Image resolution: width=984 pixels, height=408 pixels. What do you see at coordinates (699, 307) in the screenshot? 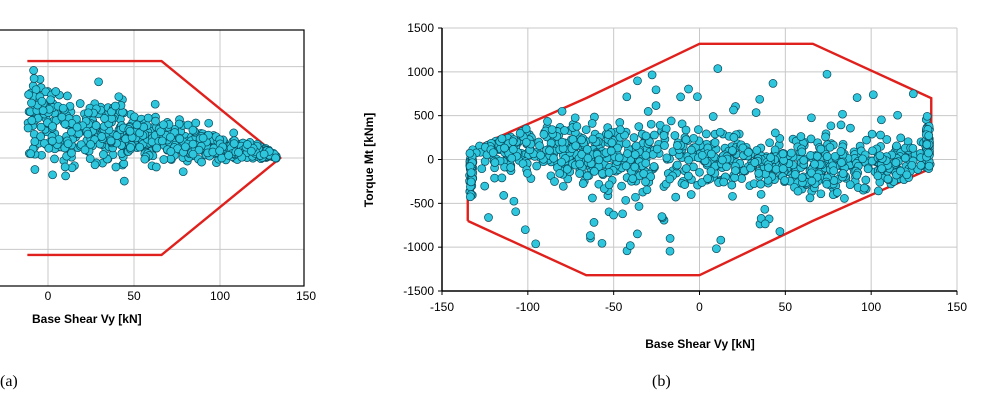
I see `x-tick-label: 0` at bounding box center [699, 307].